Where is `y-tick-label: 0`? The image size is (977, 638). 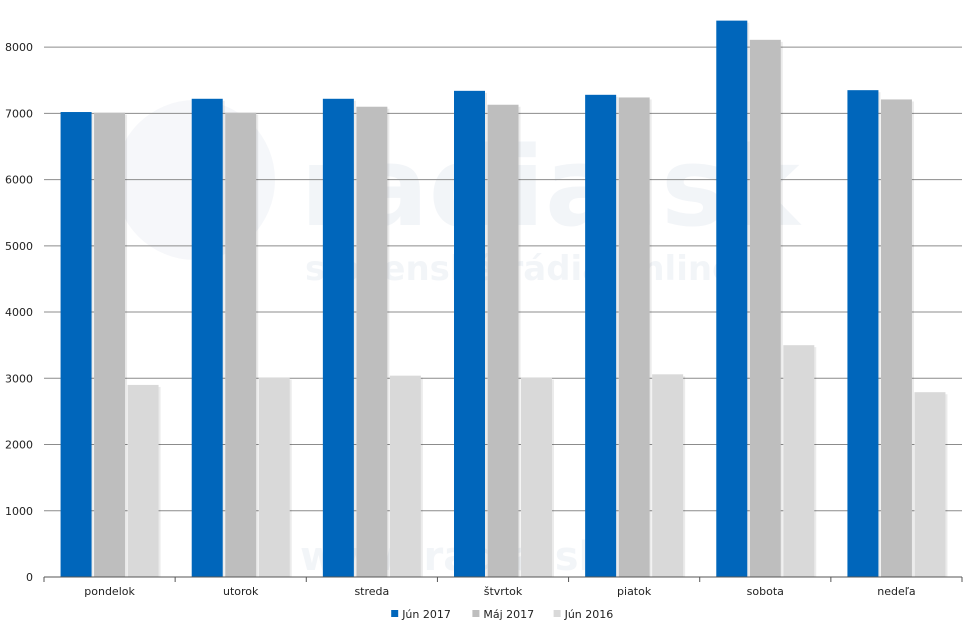
y-tick-label: 0 is located at coordinates (29, 577).